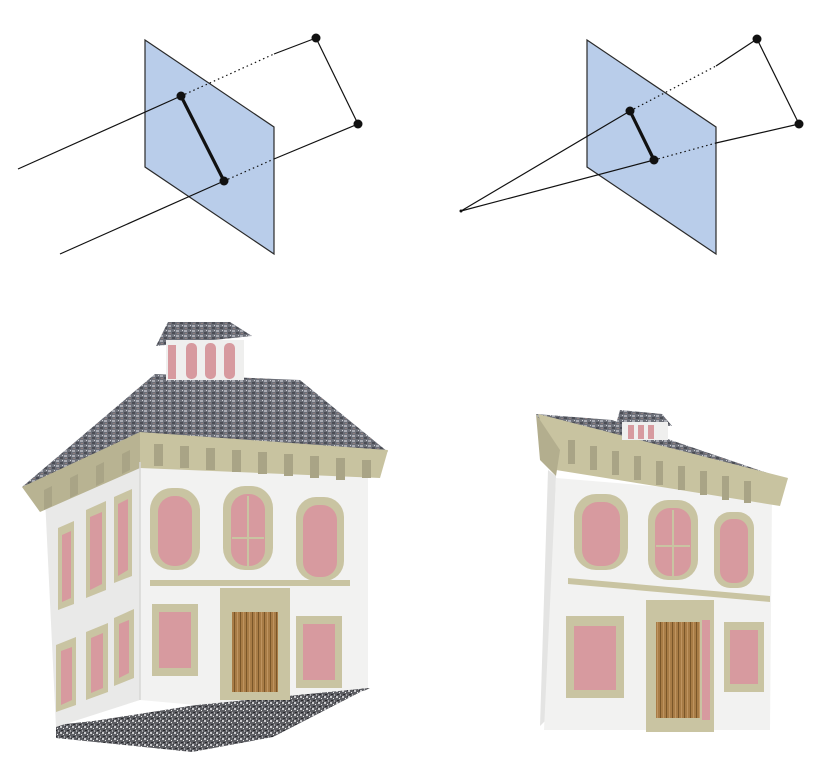 The height and width of the screenshot is (769, 819). I want to click on house-perspective-projection, so click(662, 571).